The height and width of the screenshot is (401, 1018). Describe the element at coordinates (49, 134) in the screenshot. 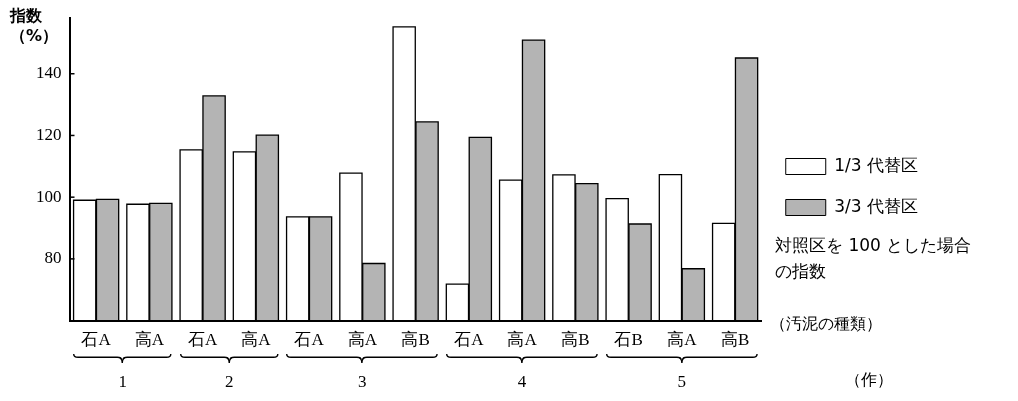

I see `y-tick-label: 120` at that location.